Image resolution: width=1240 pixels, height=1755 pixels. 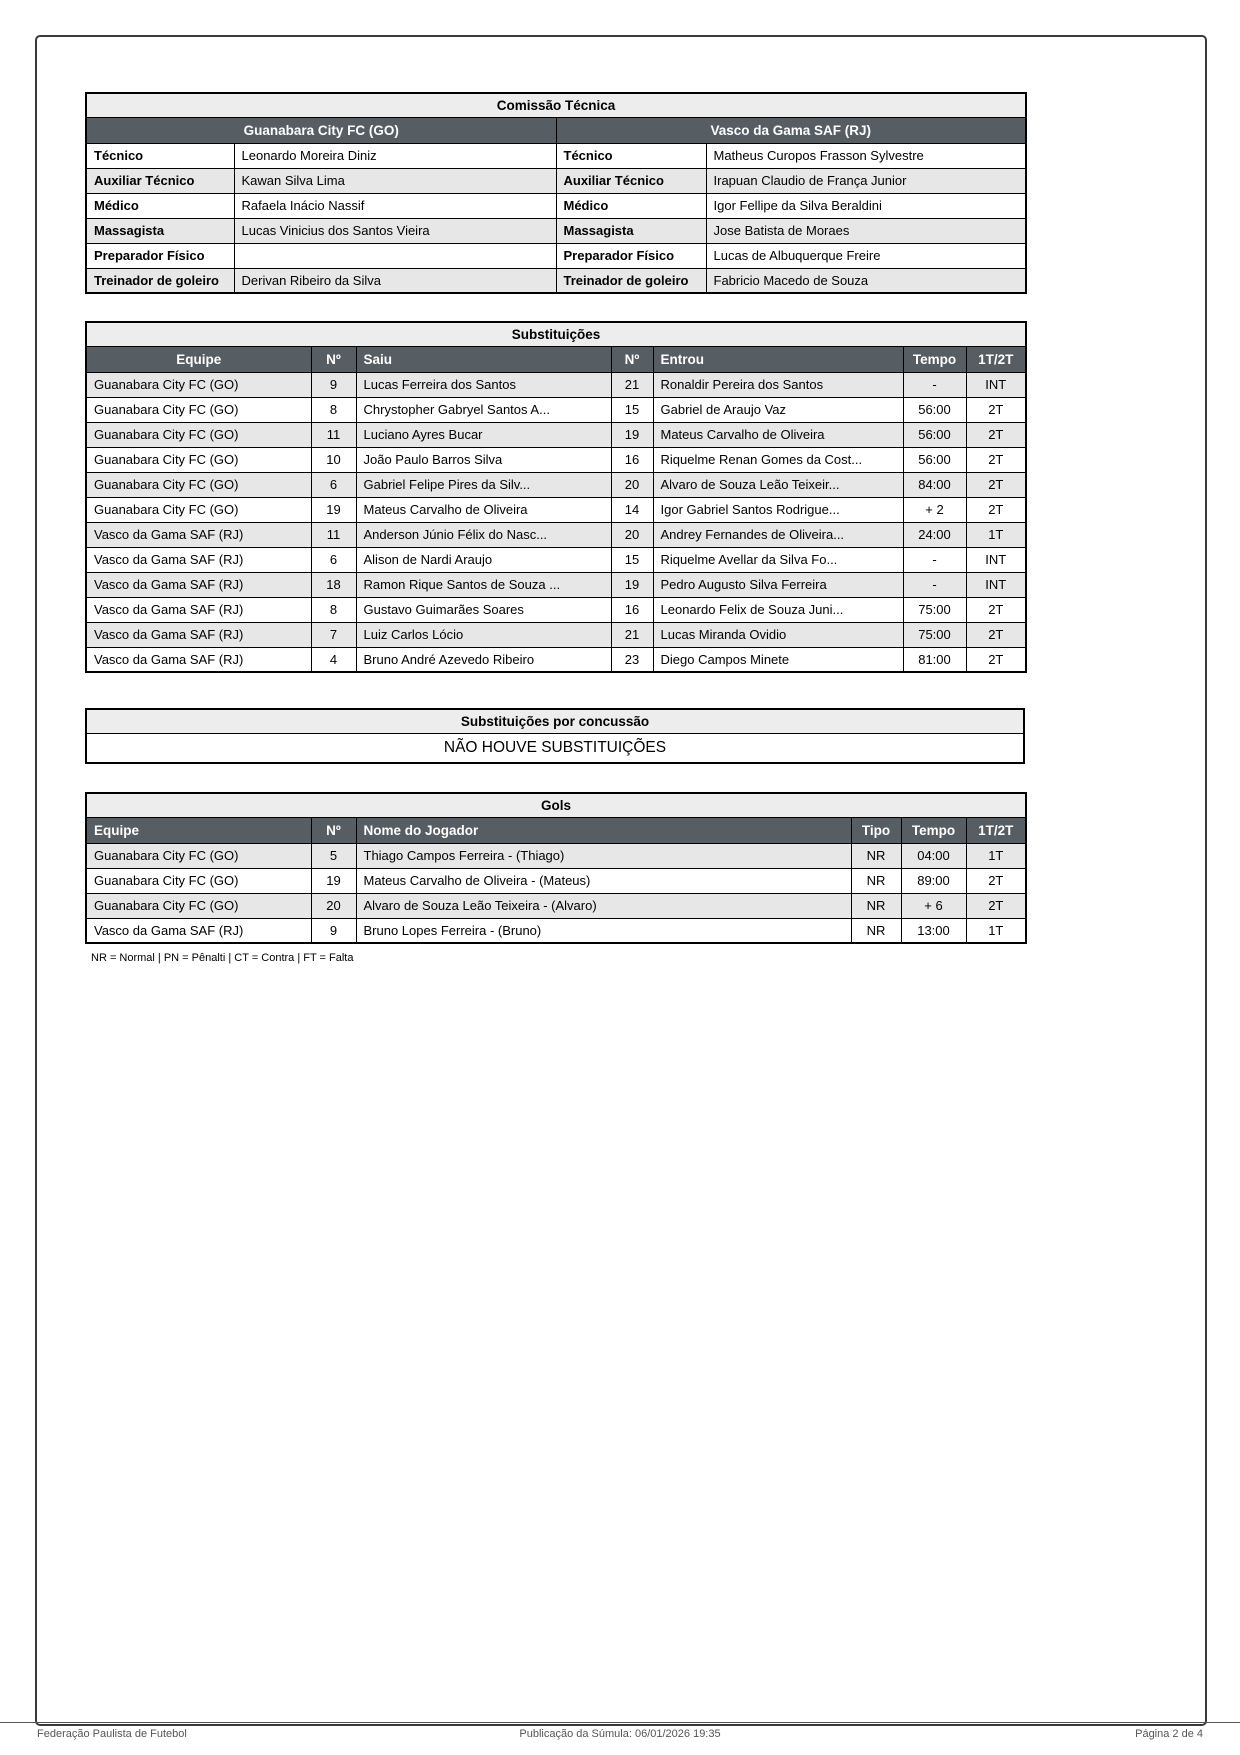 What do you see at coordinates (778, 434) in the screenshot?
I see `table-cell: Mateus Carvalho de Oliveira` at bounding box center [778, 434].